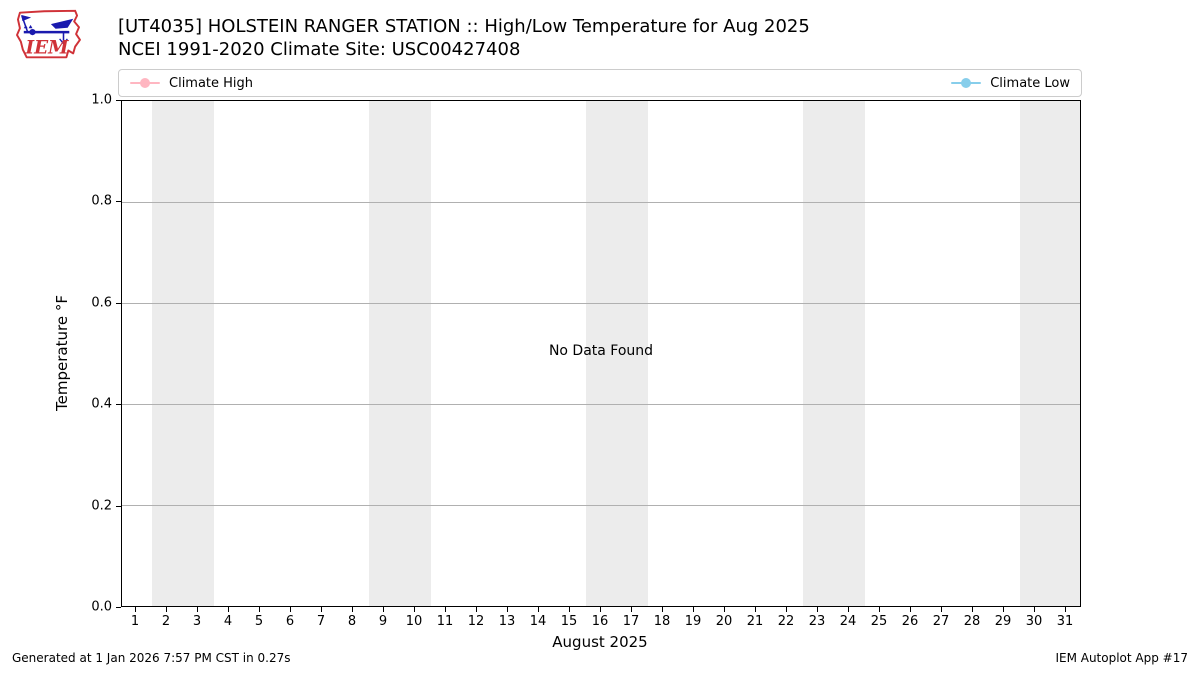 Image resolution: width=1200 pixels, height=675 pixels. What do you see at coordinates (910, 621) in the screenshot?
I see `x-tick-label: 26` at bounding box center [910, 621].